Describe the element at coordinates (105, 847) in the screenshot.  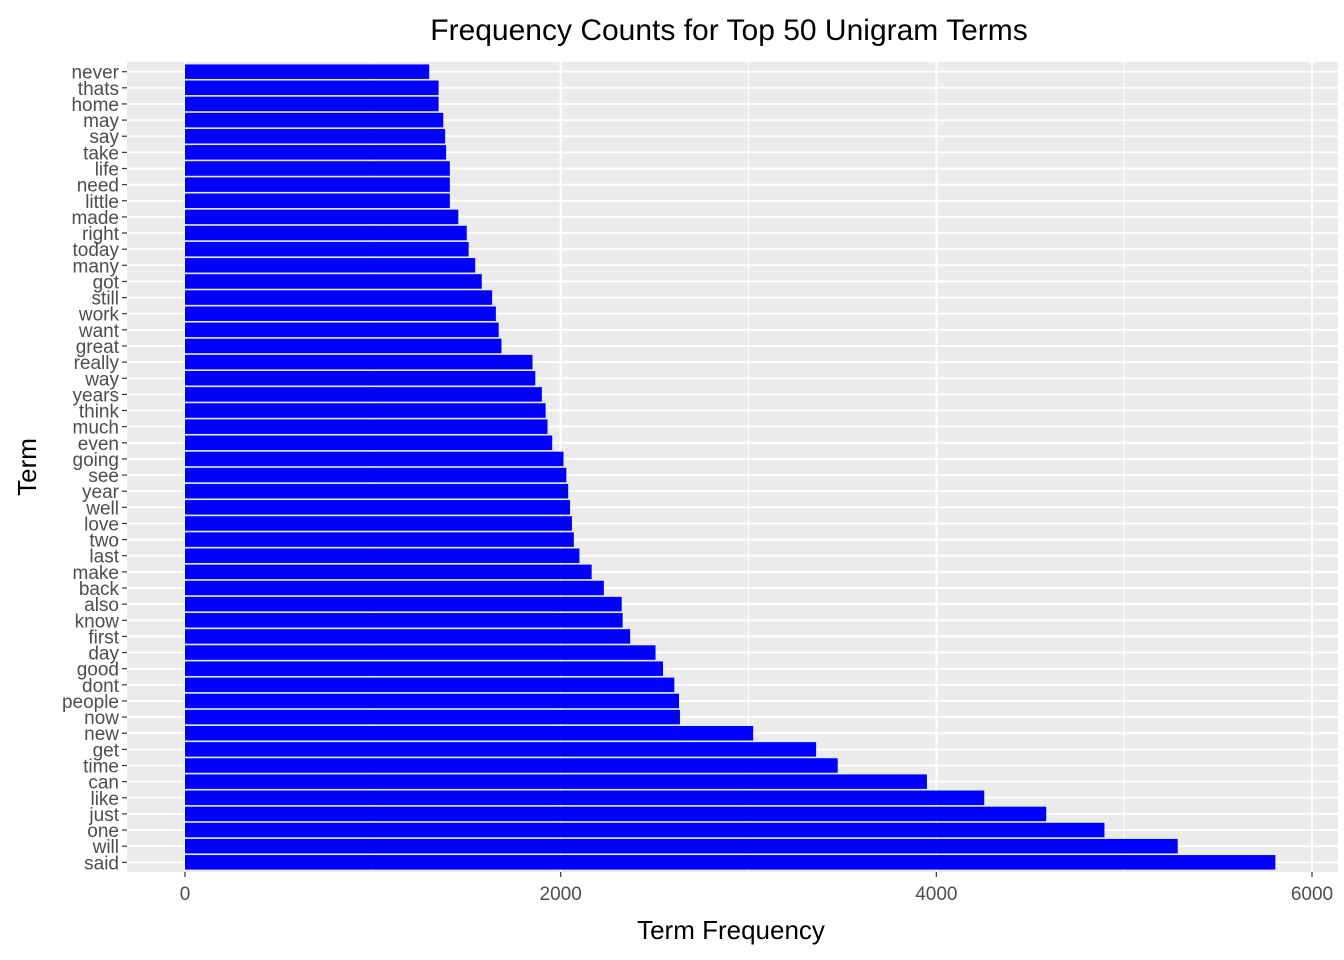
I see `y-tick-label: will` at that location.